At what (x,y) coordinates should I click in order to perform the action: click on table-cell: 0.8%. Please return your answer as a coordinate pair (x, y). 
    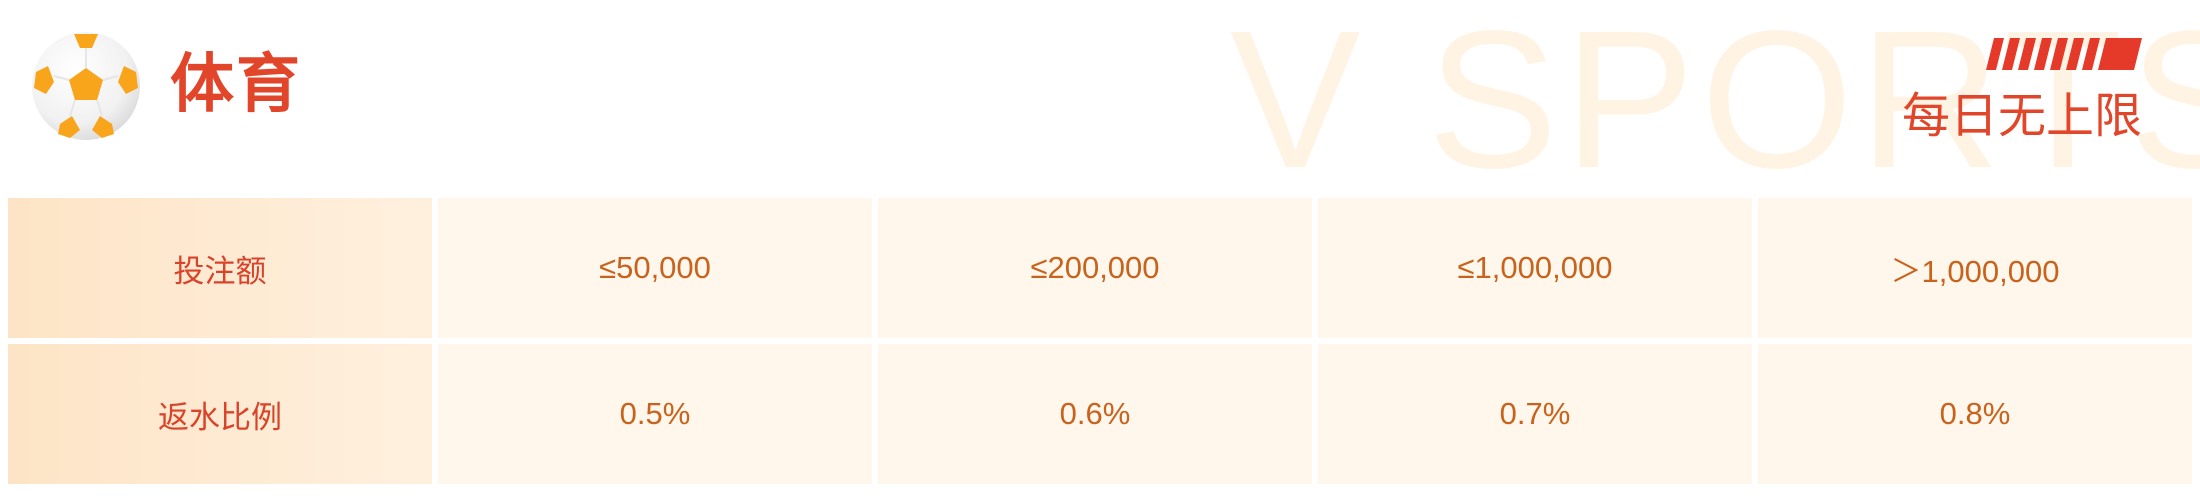
    Looking at the image, I should click on (1975, 414).